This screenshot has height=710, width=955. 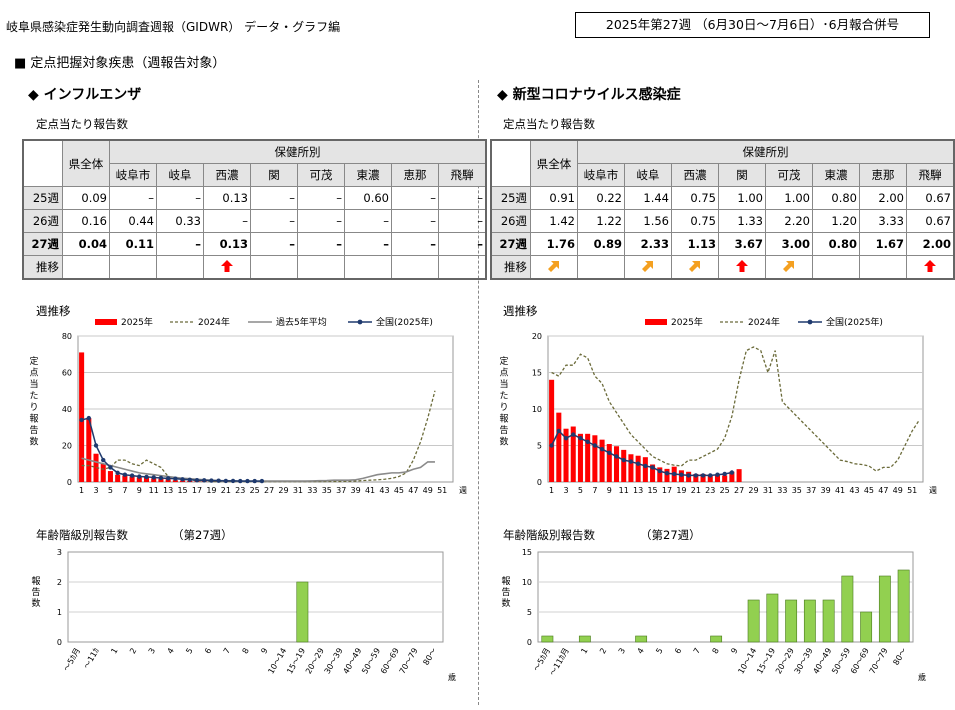 What do you see at coordinates (912, 490) in the screenshot?
I see `x-tick-label: 51` at bounding box center [912, 490].